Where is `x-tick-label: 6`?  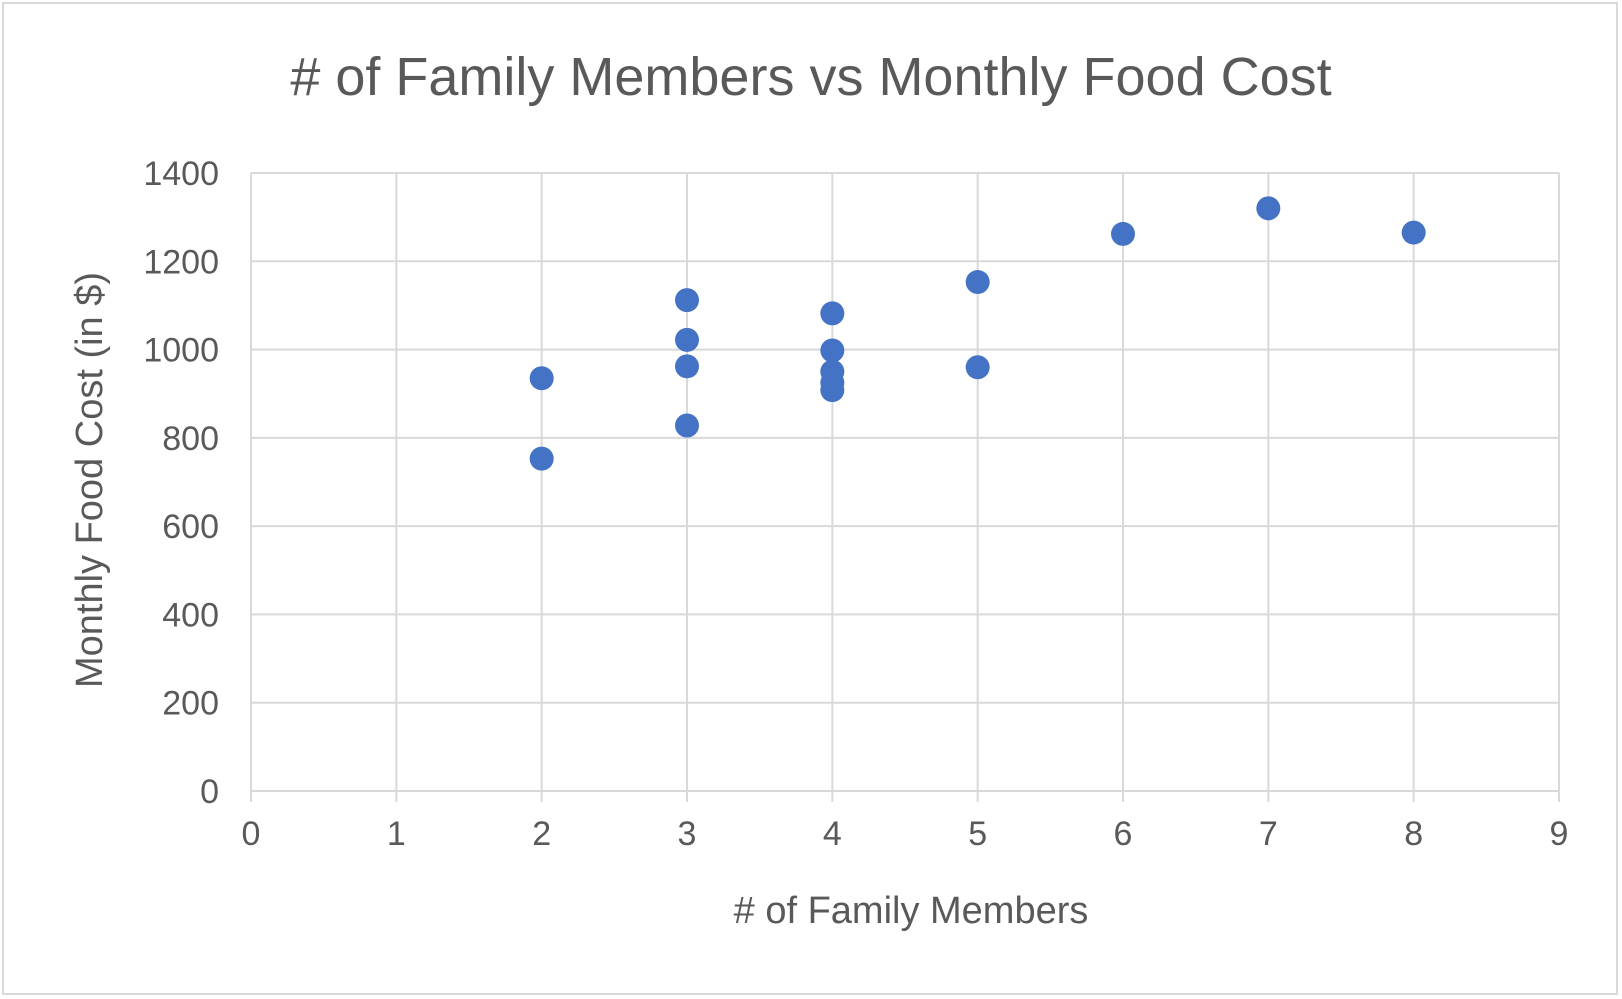
x-tick-label: 6 is located at coordinates (1123, 834).